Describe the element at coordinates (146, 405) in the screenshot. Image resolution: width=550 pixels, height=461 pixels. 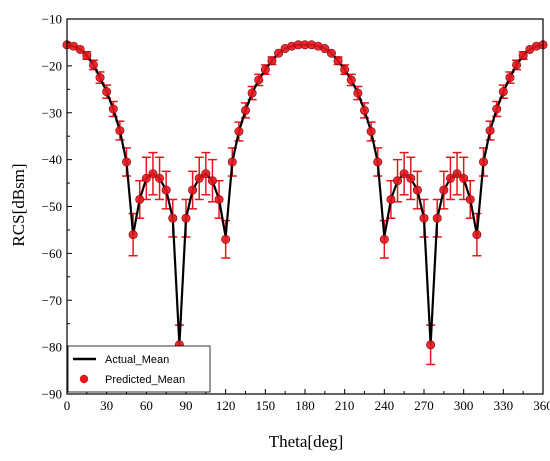
I see `x-tick-label: 60` at that location.